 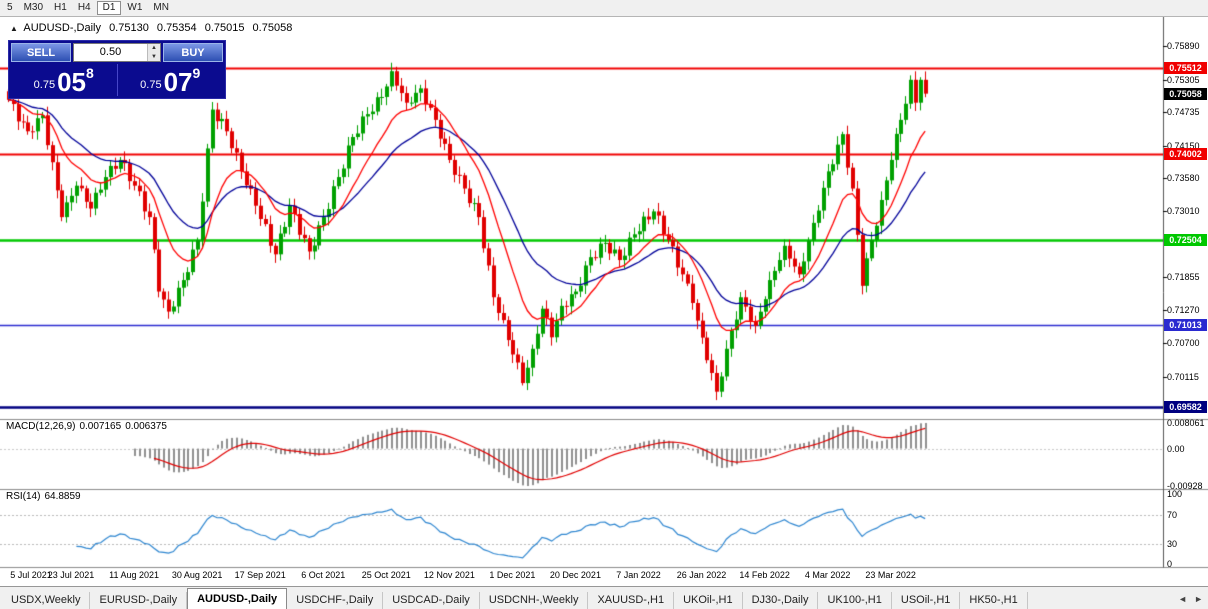 What do you see at coordinates (1183, 276) in the screenshot?
I see `price-axis-tick: 0.71855` at bounding box center [1183, 276].